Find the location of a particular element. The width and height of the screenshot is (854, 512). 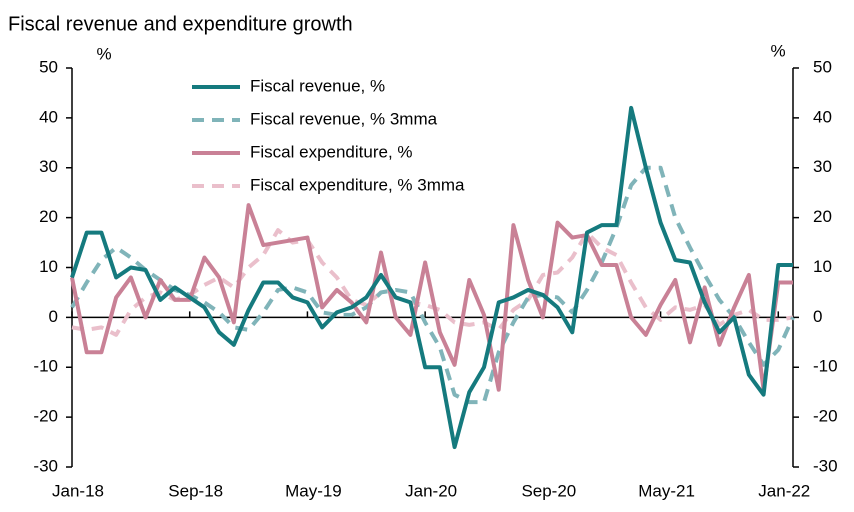

y2-tick-label: -20 is located at coordinates (825, 416).